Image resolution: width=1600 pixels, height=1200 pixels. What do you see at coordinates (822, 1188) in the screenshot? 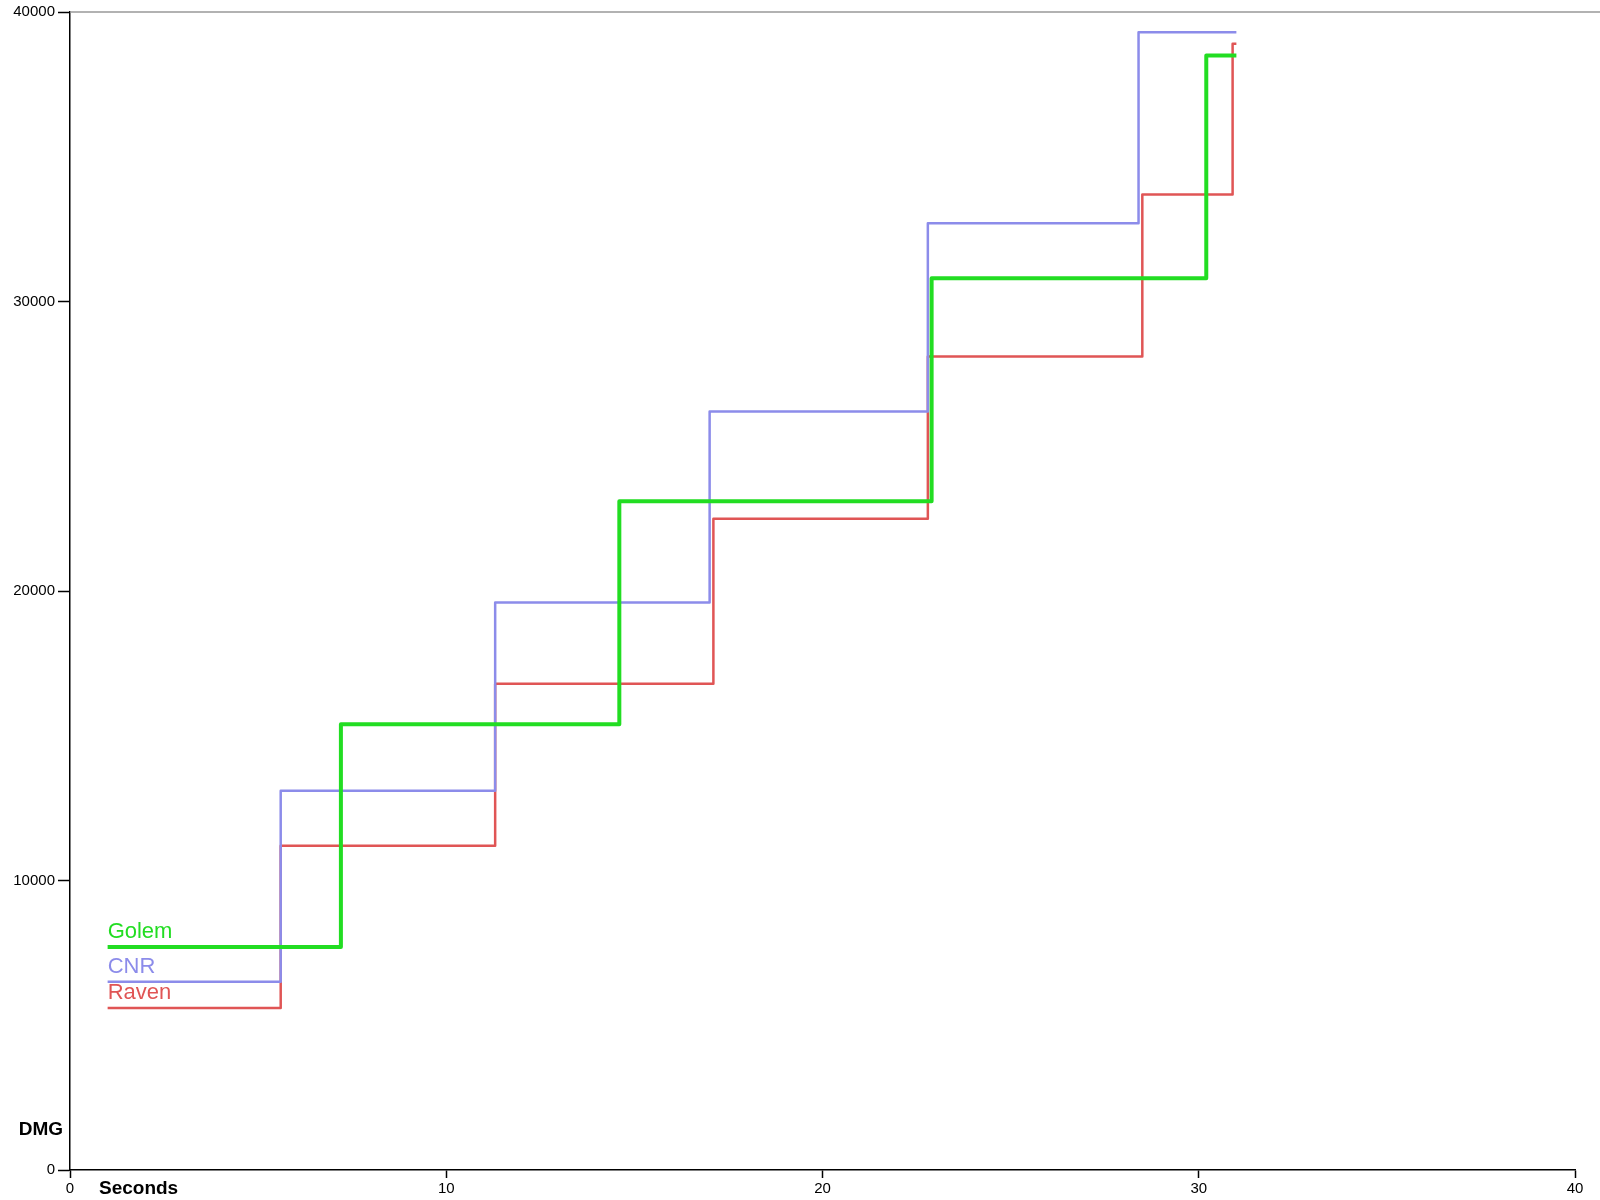
I see `x-tick-label: 20` at bounding box center [822, 1188].